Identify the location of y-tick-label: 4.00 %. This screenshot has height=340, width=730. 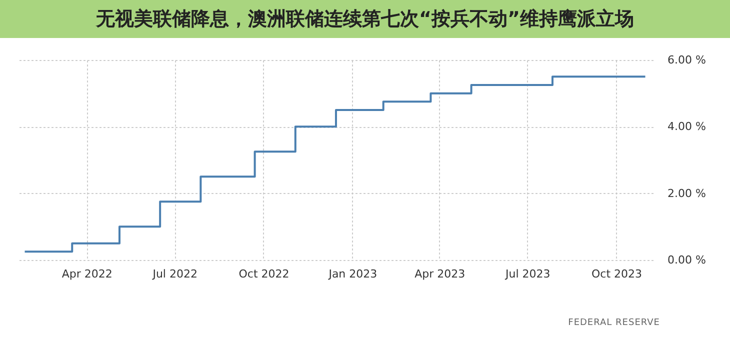
(687, 127).